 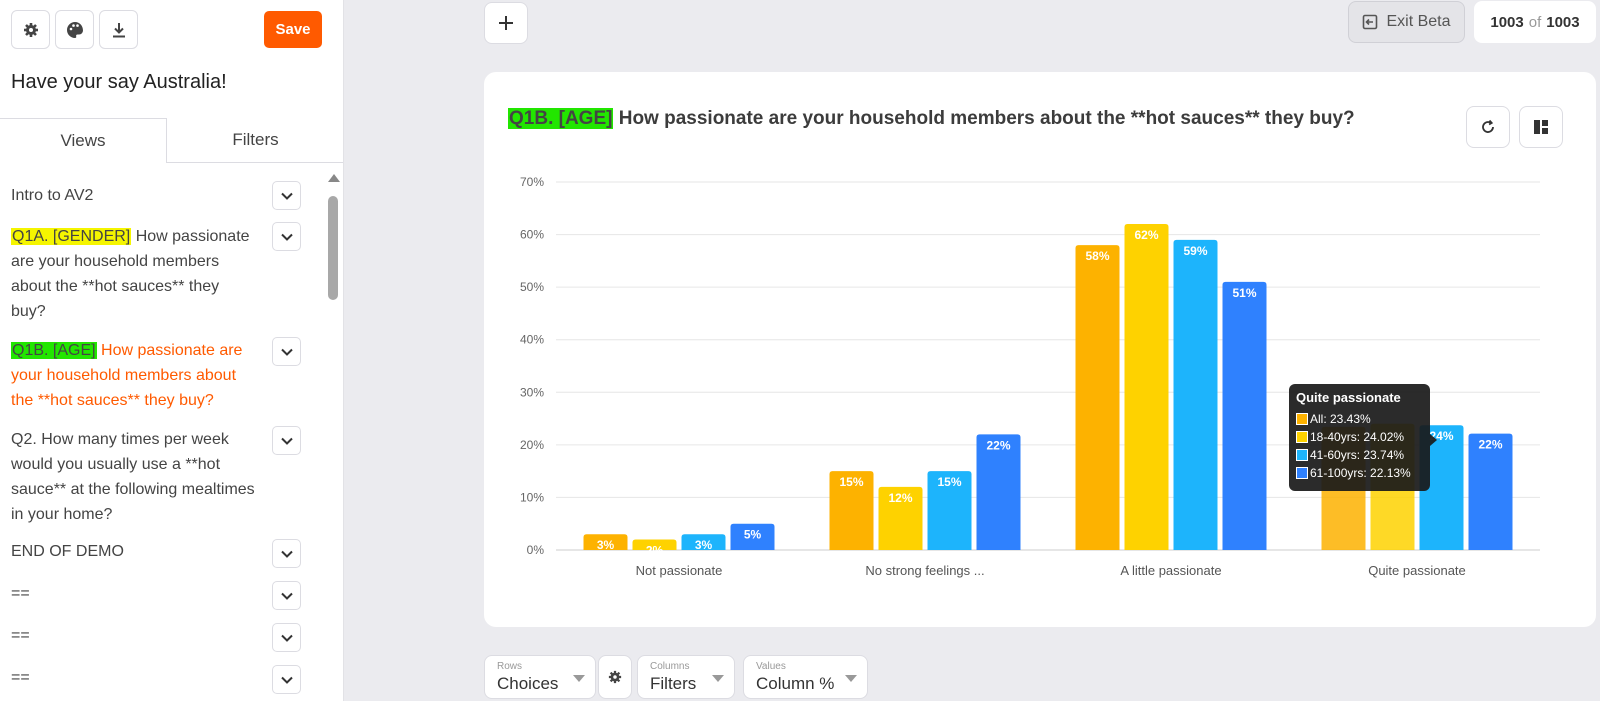 I want to click on view-item-intro: Intro to AV2, so click(x=133, y=195).